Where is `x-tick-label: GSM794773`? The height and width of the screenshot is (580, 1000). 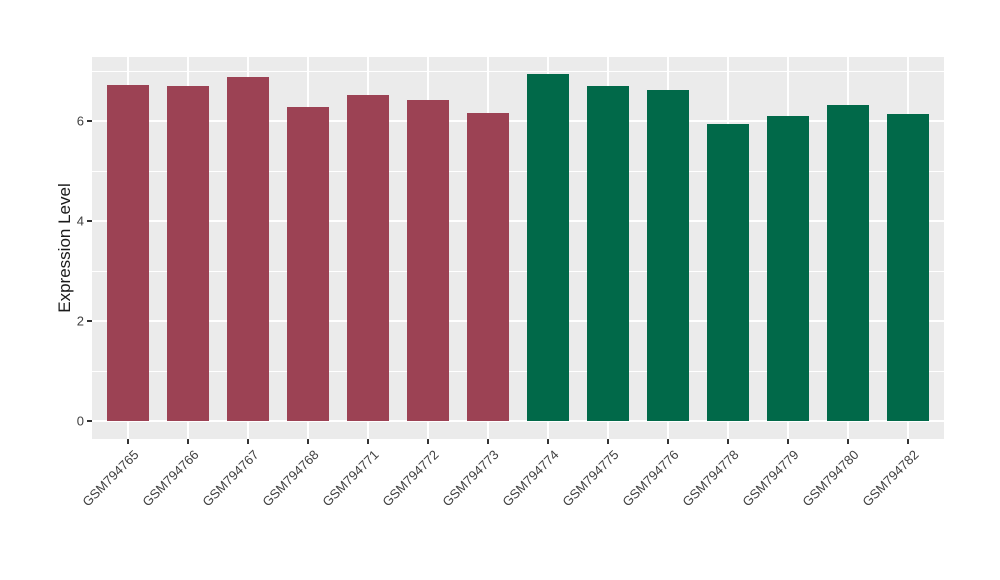
x-tick-label: GSM794773 is located at coordinates (470, 478).